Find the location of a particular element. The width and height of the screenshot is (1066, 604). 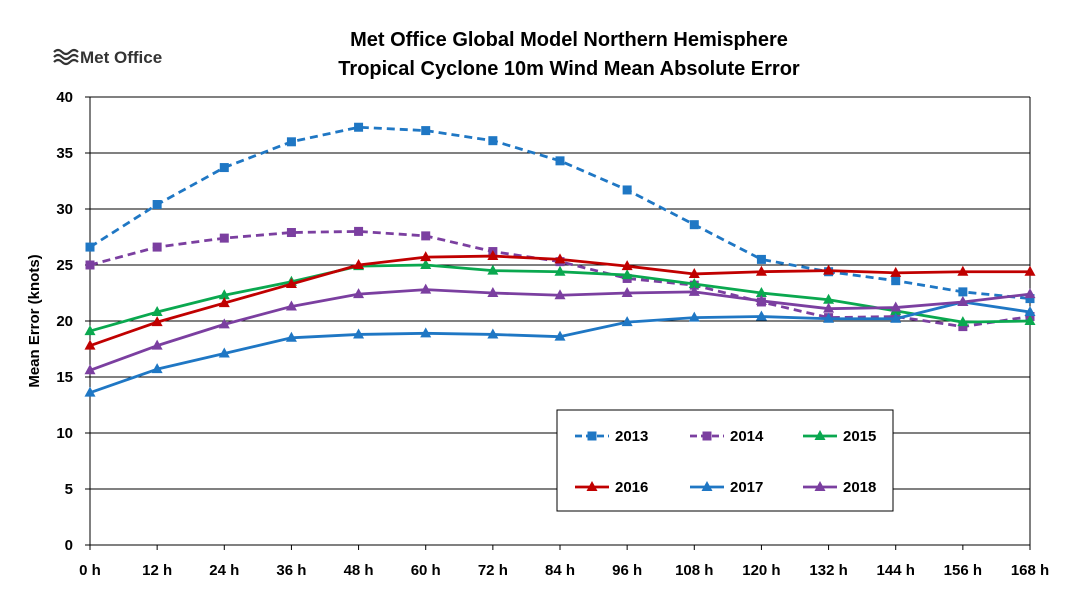

met-office-logo-icon is located at coordinates (66, 57).